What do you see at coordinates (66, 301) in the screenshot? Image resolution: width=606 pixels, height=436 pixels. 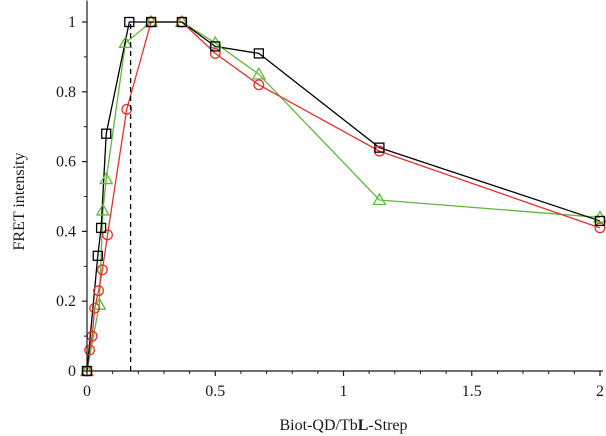 I see `y-tick-label: 0.2` at bounding box center [66, 301].